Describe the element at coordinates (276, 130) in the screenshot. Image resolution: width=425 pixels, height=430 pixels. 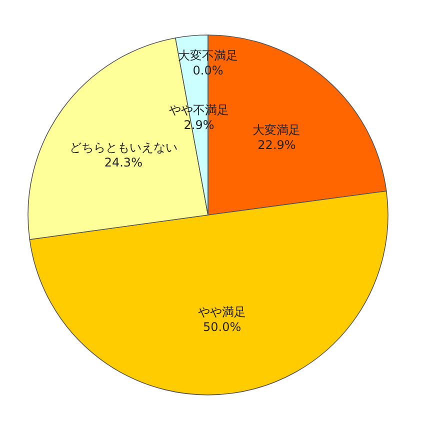
I see `slice-label: 大変満足` at that location.